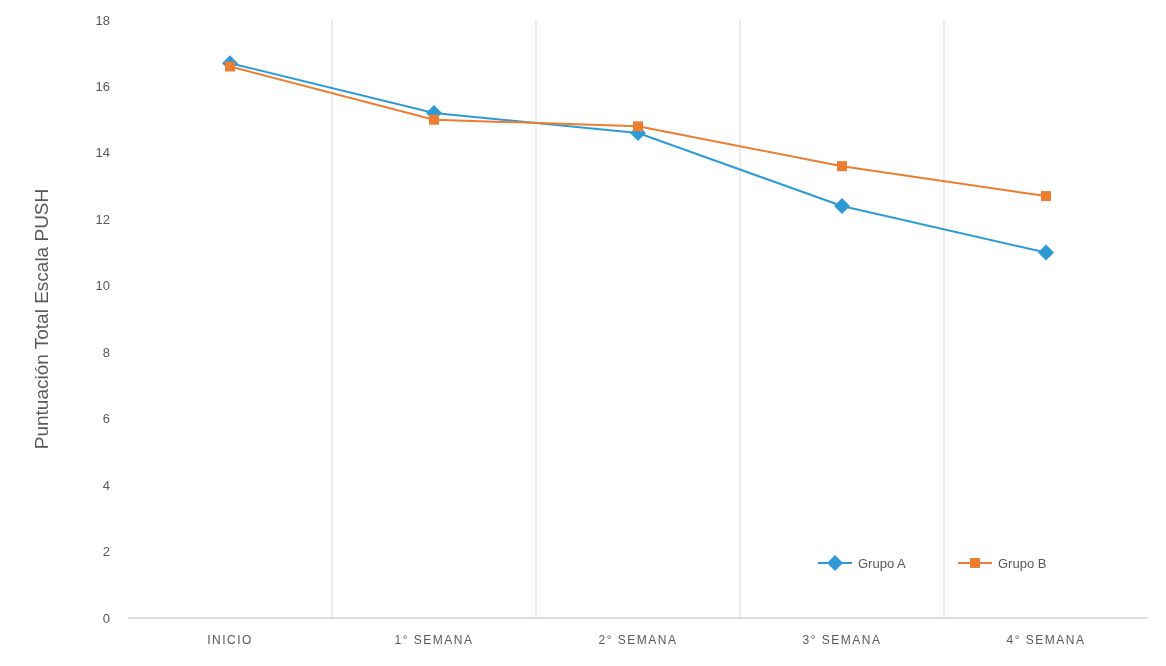 The width and height of the screenshot is (1166, 666). I want to click on legend-label: Grupo B, so click(1022, 563).